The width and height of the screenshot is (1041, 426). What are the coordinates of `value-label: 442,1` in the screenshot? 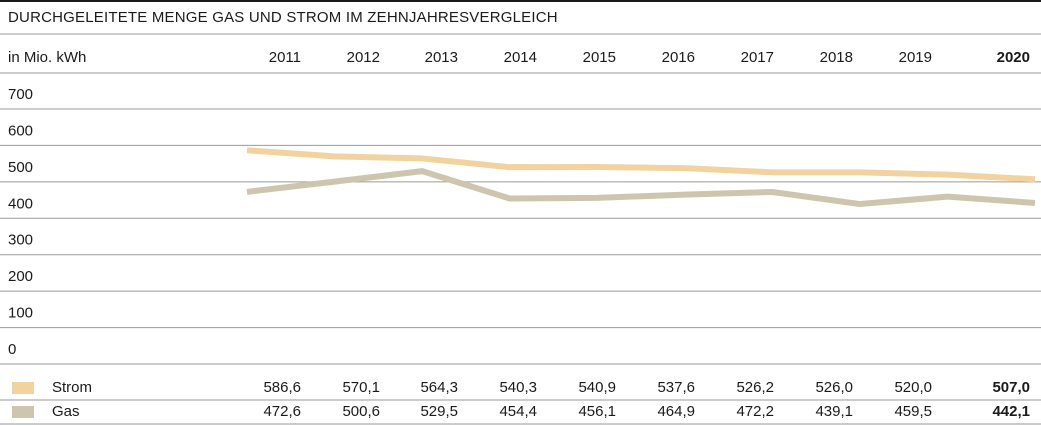 It's located at (1011, 411).